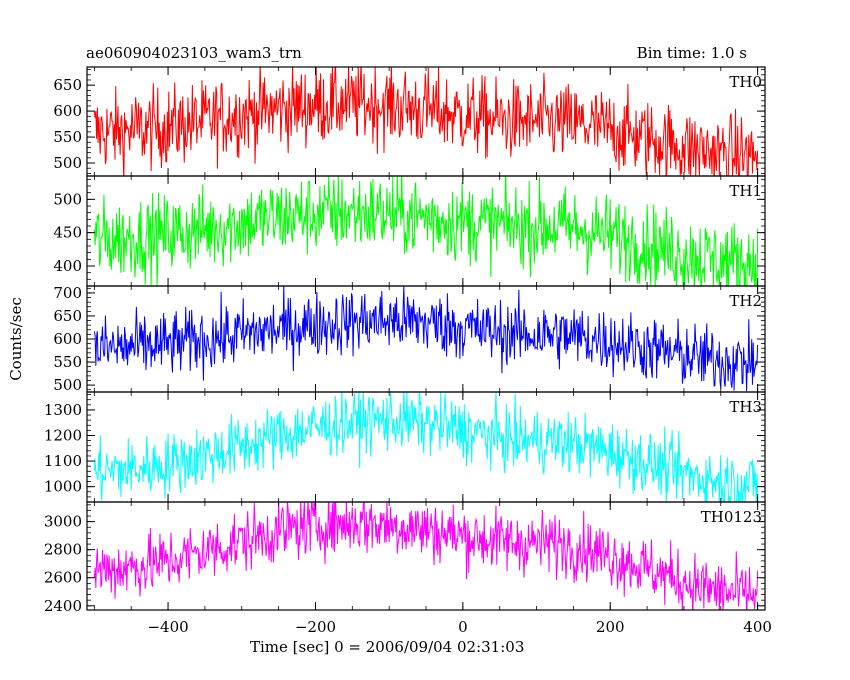 This screenshot has height=680, width=850. I want to click on series-th1, so click(426, 231).